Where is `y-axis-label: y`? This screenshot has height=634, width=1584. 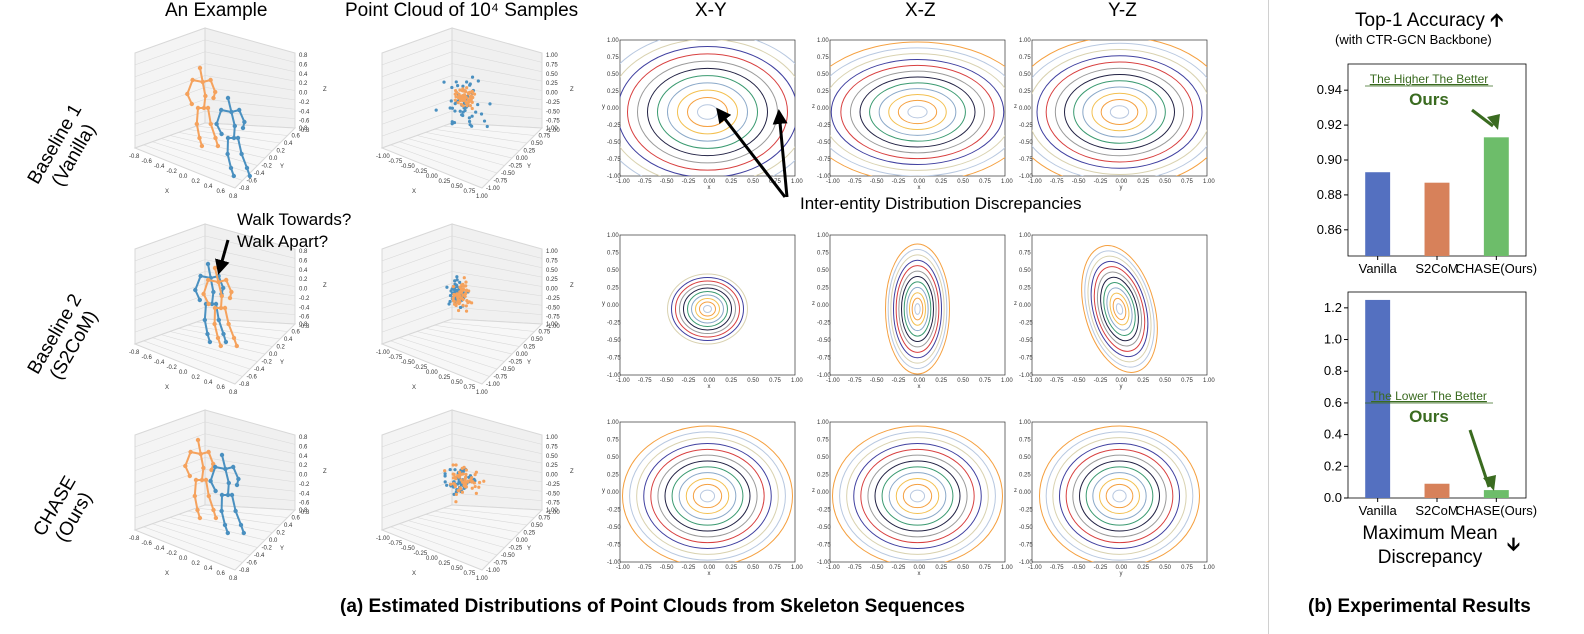 y-axis-label: y is located at coordinates (603, 491).